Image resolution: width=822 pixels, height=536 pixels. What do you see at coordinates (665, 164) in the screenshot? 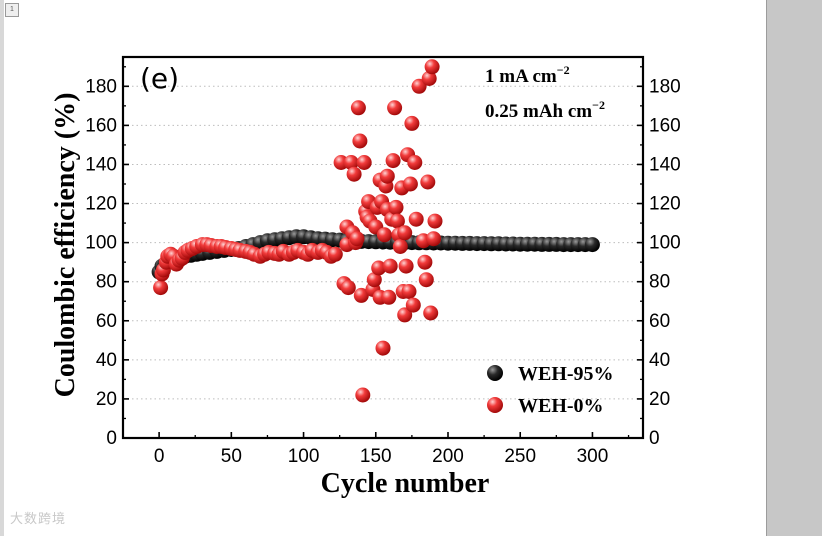
I see `right-y-tick-label: 140` at bounding box center [665, 164].